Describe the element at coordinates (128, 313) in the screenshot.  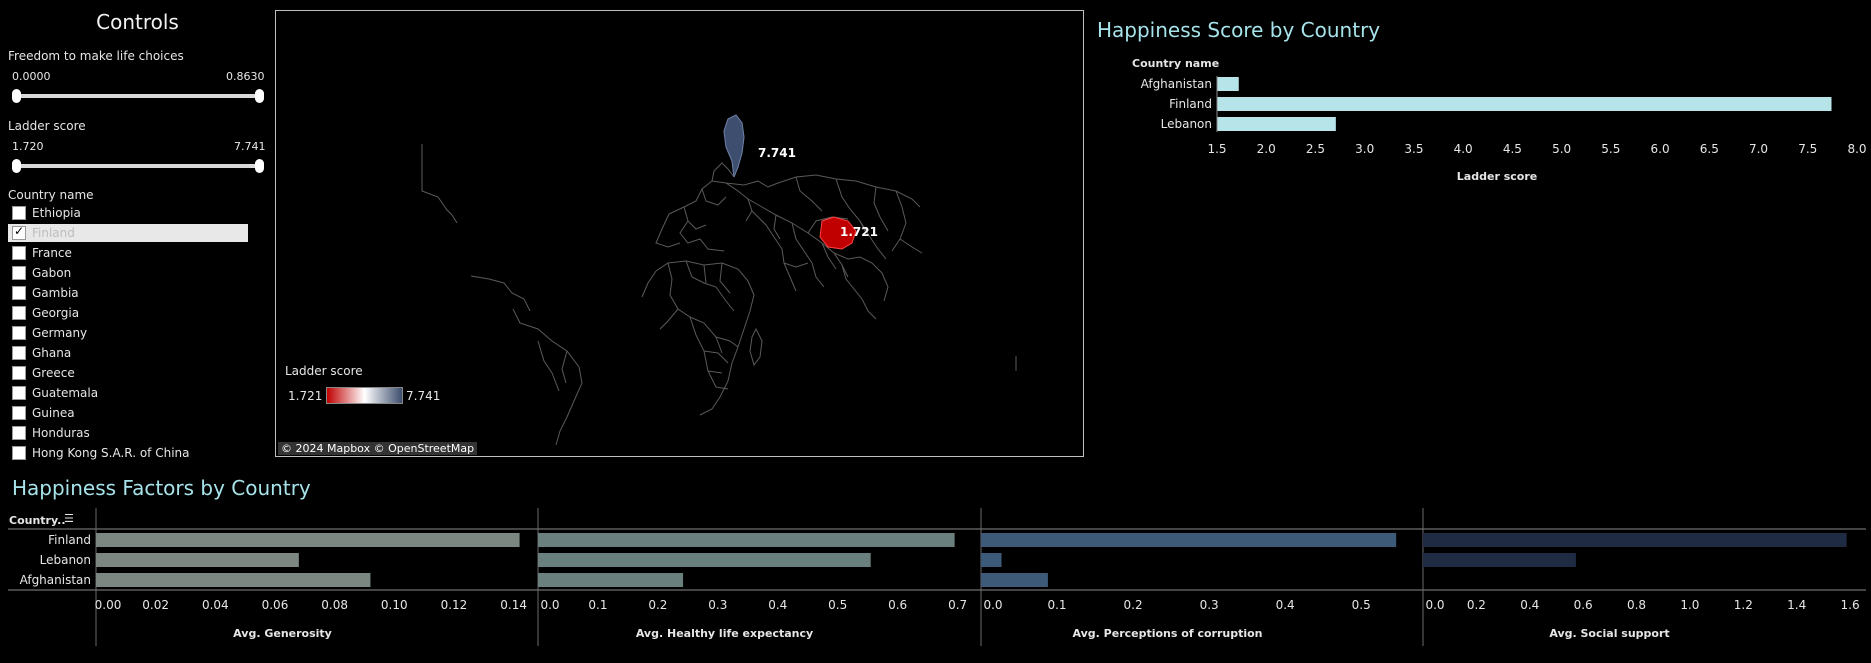
I see `country-filter-item: Georgia` at that location.